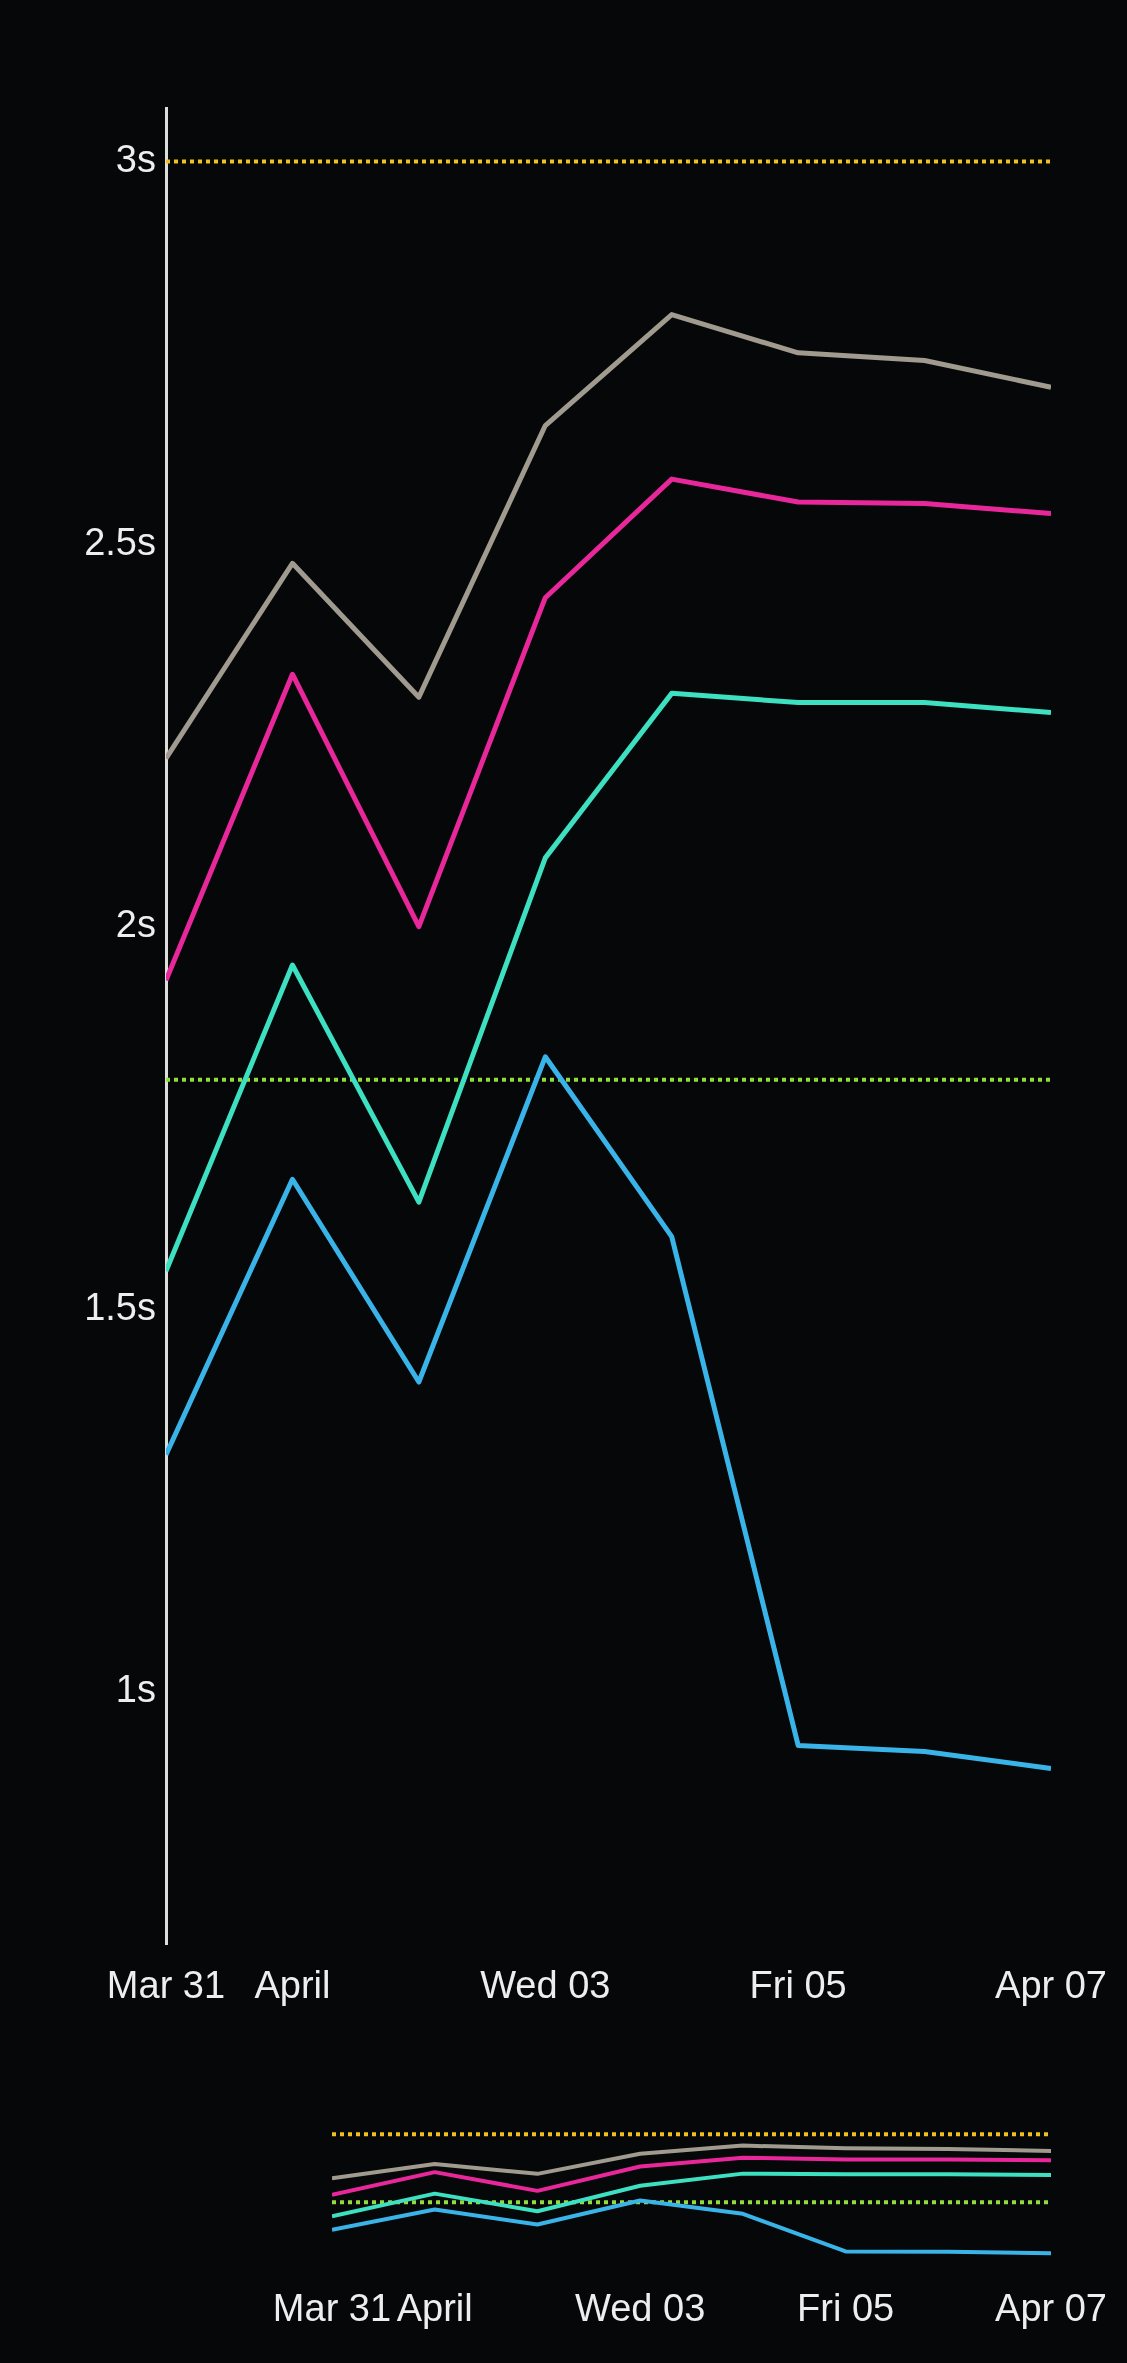  I want to click on y-tick-label: 2.5s, so click(120, 541).